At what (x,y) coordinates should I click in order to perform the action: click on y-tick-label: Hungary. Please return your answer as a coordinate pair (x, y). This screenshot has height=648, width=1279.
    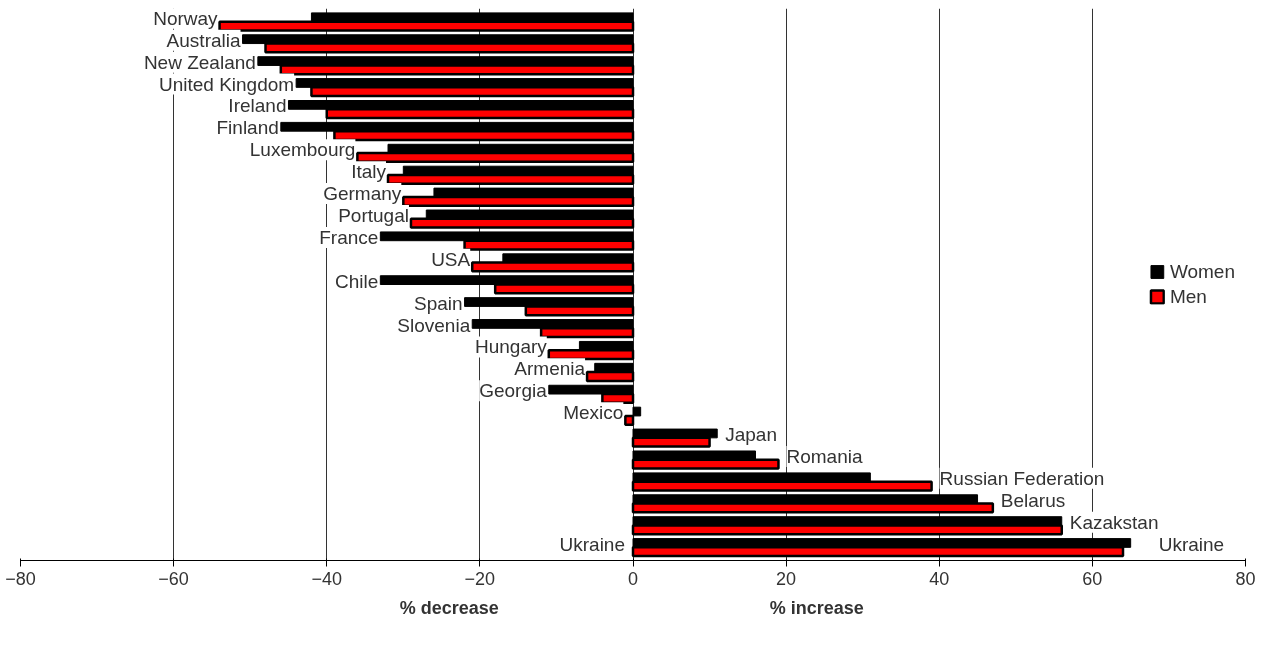
    Looking at the image, I should click on (511, 347).